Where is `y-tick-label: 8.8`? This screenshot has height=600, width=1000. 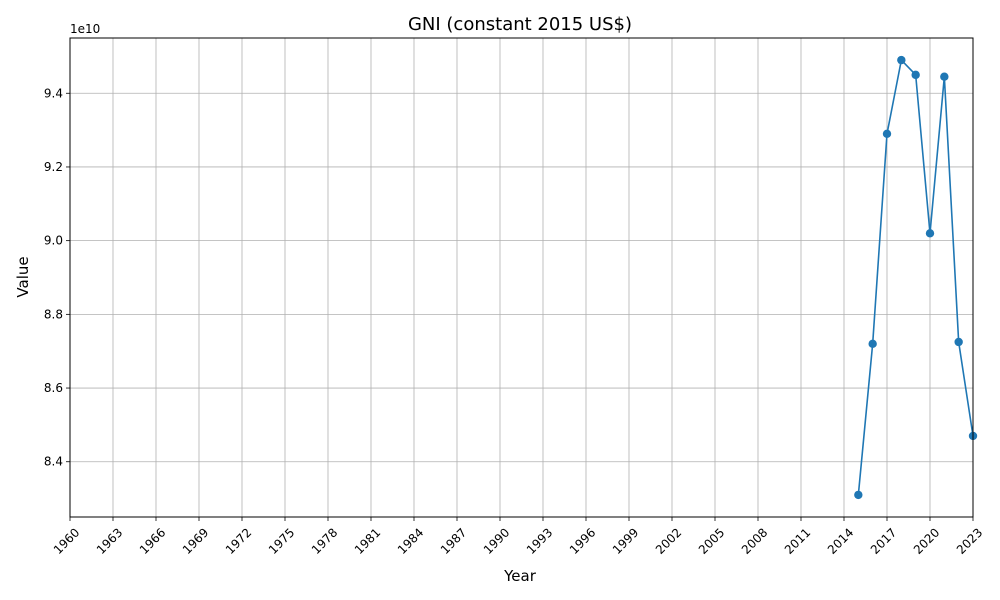
y-tick-label: 8.8 is located at coordinates (53, 314).